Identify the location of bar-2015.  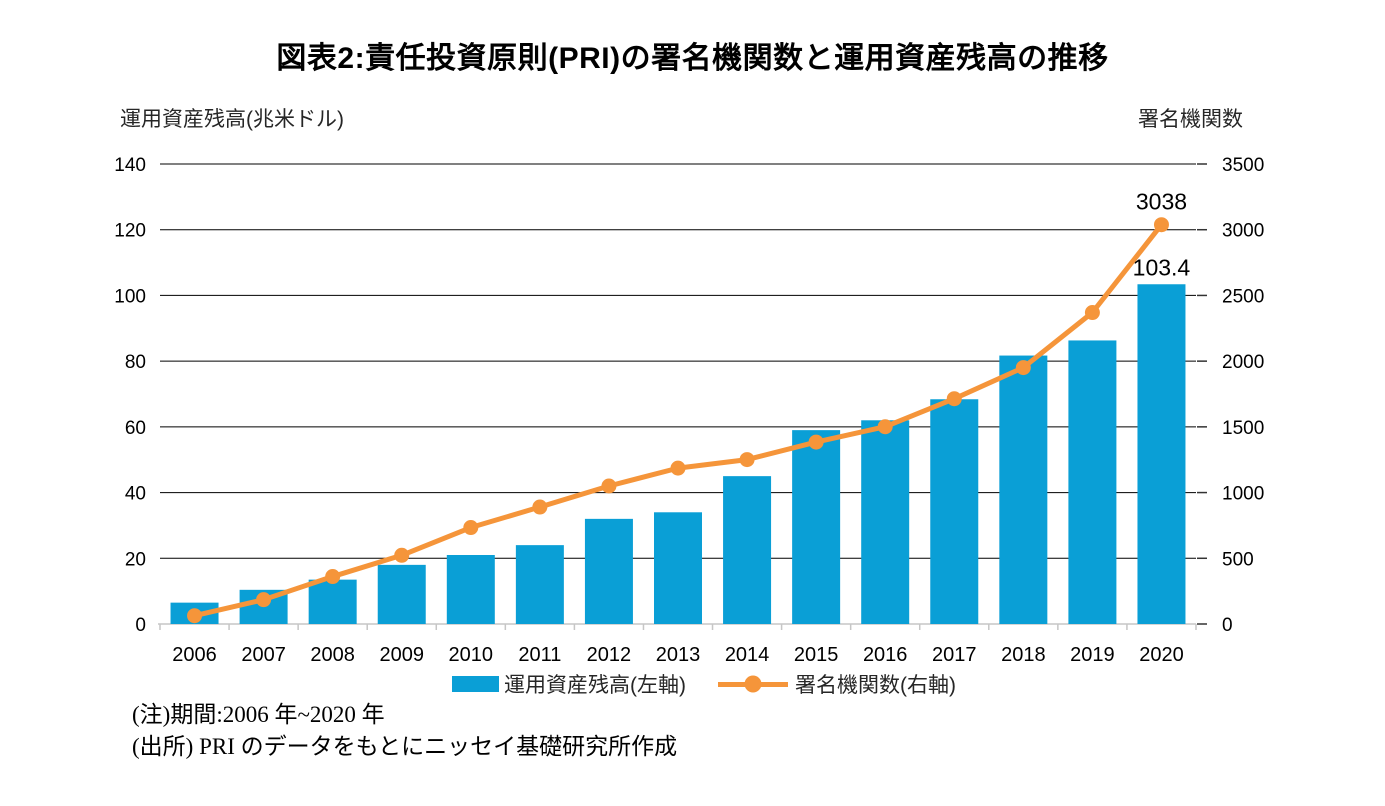
(816, 527).